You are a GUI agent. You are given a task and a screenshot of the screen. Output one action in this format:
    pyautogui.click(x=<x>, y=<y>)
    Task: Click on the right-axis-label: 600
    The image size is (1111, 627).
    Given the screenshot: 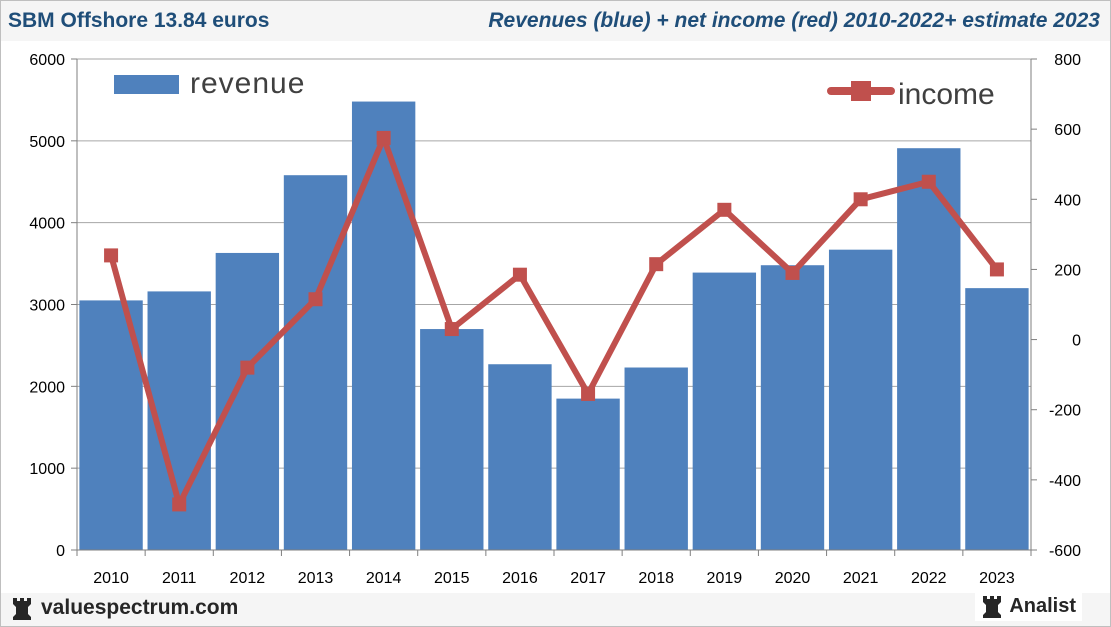 What is the action you would take?
    pyautogui.click(x=1067, y=130)
    